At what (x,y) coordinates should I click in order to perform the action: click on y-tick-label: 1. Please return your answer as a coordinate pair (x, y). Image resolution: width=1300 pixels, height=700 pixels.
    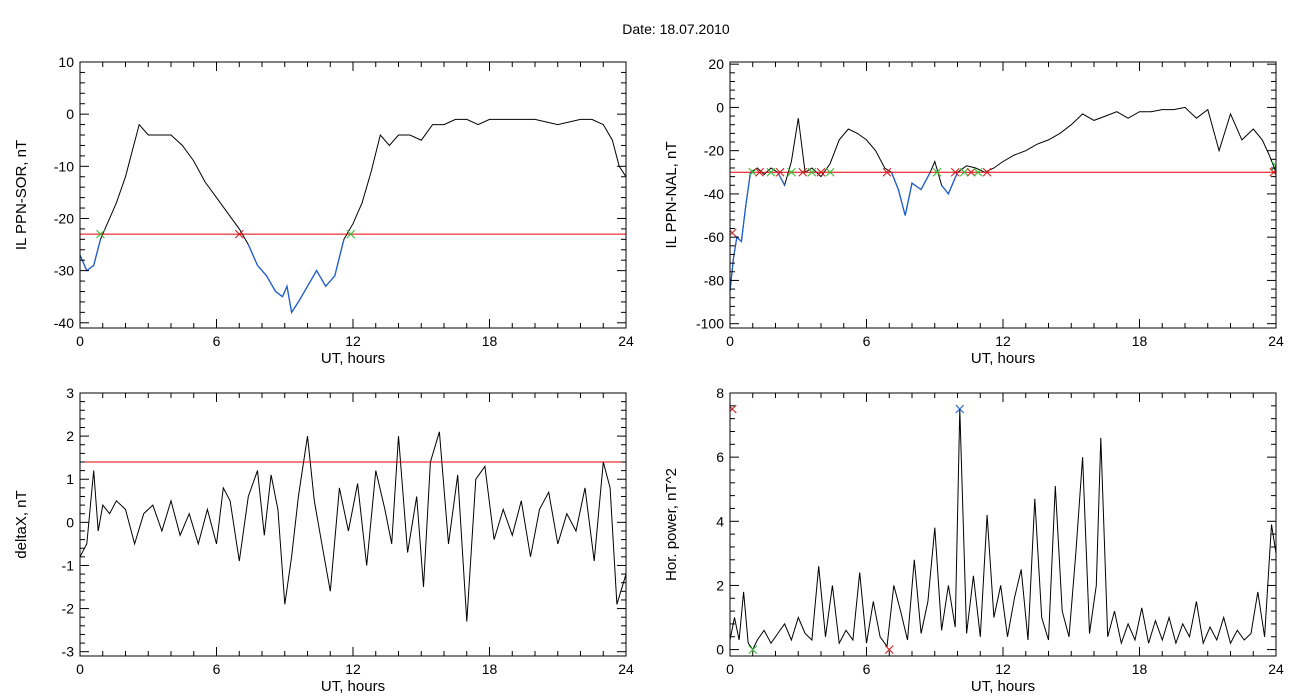
    Looking at the image, I should click on (70, 479).